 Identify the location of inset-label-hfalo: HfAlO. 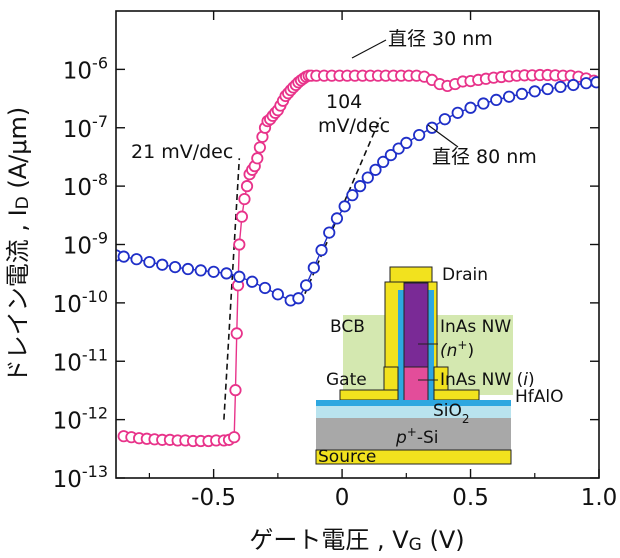
(539, 397).